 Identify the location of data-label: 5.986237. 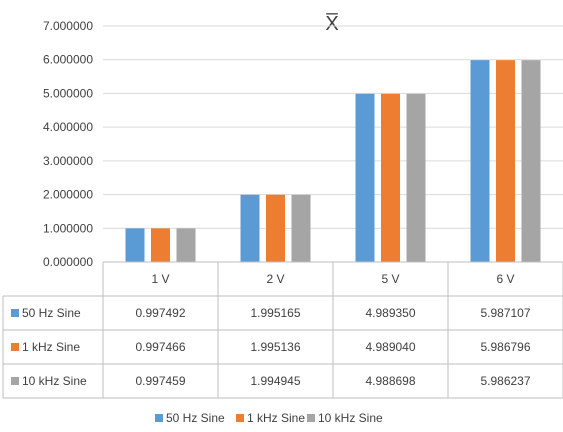
(505, 381).